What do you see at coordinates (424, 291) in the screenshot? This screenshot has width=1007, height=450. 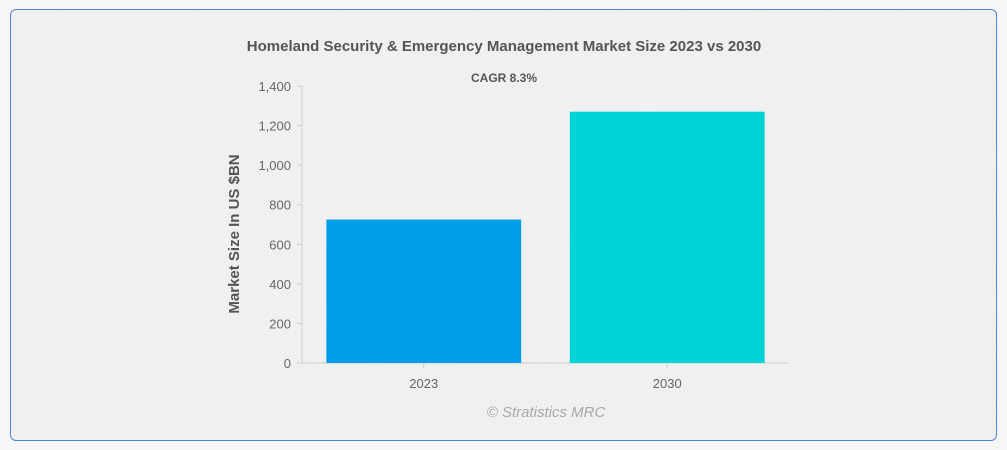 I see `bar-2023` at bounding box center [424, 291].